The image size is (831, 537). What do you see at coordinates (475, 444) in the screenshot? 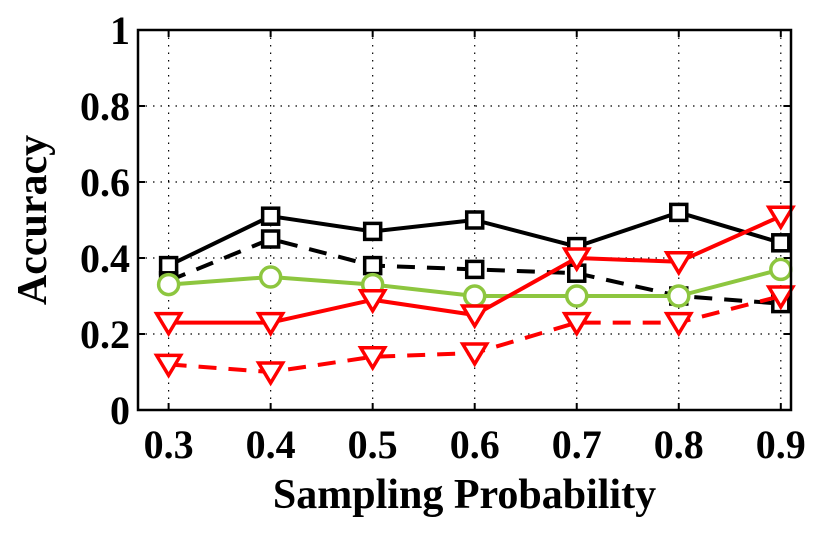
I see `x-tick-label: 0.6` at bounding box center [475, 444].